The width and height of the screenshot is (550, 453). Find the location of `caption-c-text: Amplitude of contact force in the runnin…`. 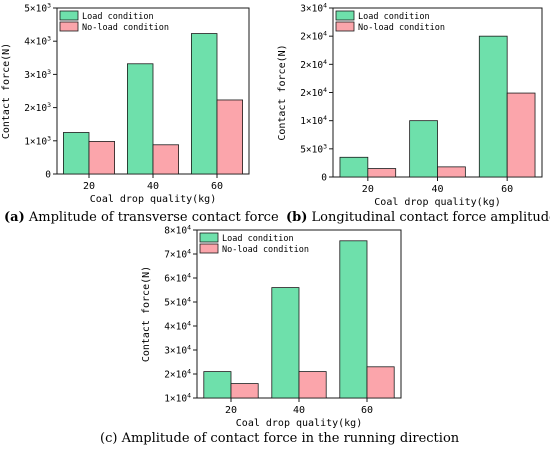

caption-c-text: Amplitude of contact force in the runnin… is located at coordinates (288, 438).